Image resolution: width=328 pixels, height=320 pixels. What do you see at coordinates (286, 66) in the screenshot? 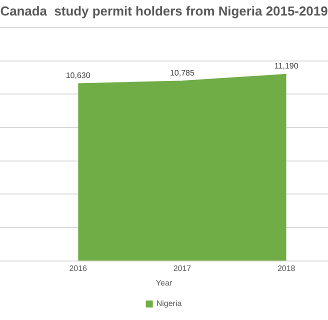
I see `data-label: 11,190` at bounding box center [286, 66].